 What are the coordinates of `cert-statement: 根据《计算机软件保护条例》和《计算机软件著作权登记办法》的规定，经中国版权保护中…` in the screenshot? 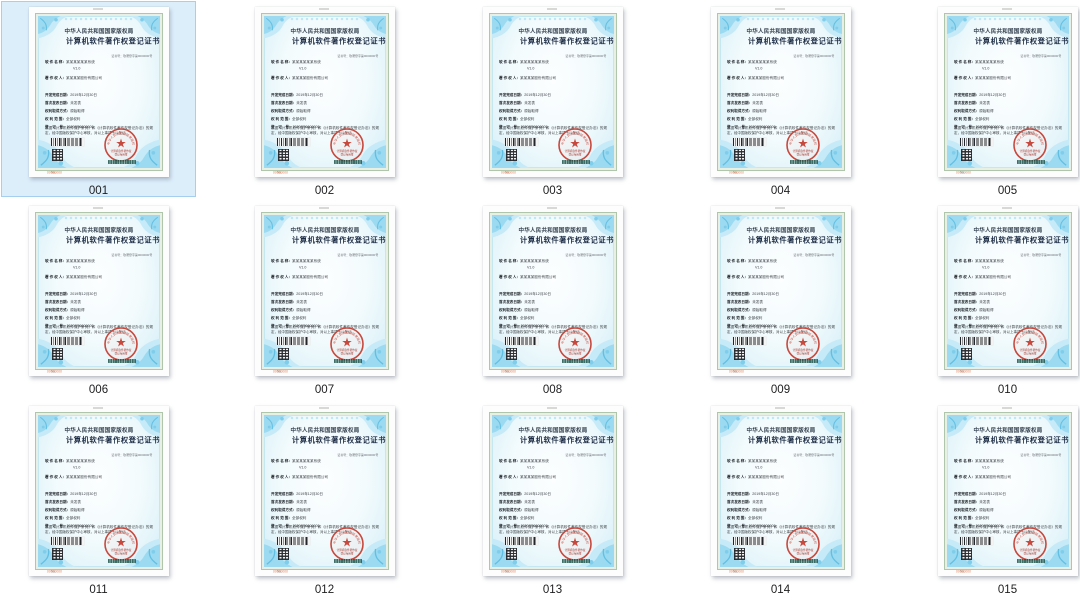 It's located at (780, 530).